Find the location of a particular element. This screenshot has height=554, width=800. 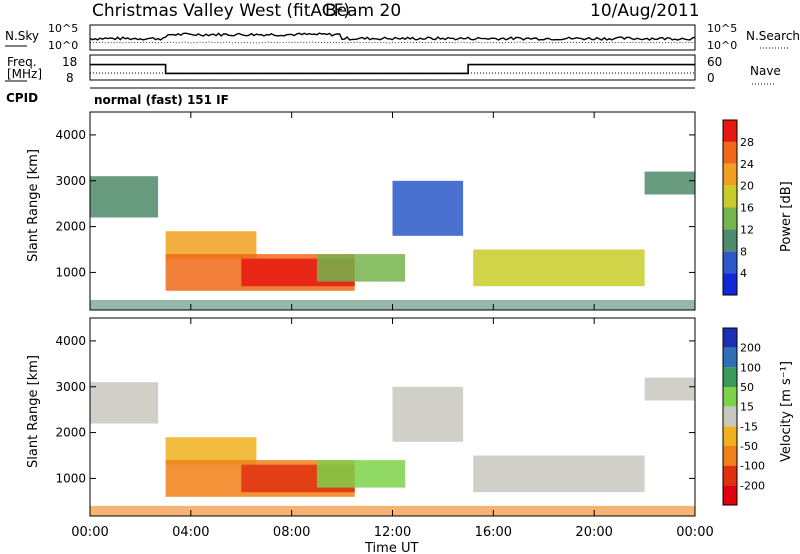

power-ytick-label-0: 1000 is located at coordinates (70, 272).